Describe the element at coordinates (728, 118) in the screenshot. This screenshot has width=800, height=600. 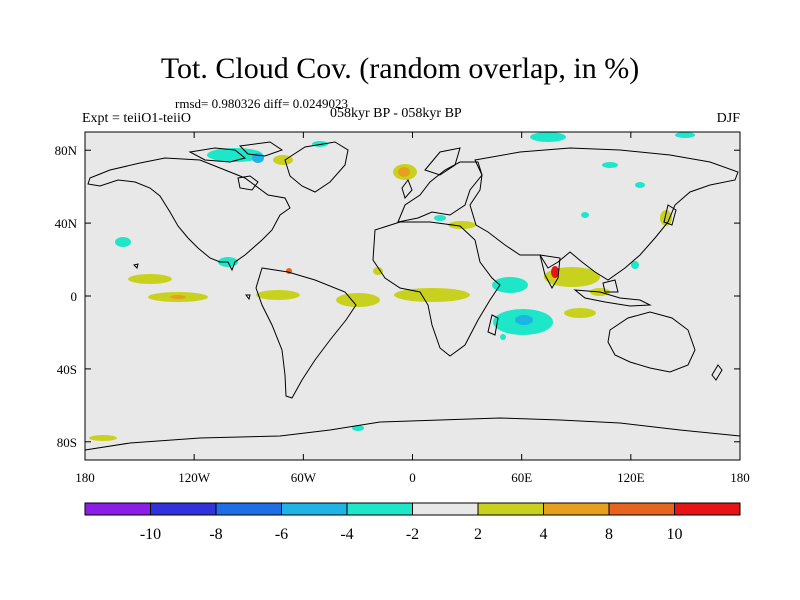
I see `season-label: DJF` at that location.